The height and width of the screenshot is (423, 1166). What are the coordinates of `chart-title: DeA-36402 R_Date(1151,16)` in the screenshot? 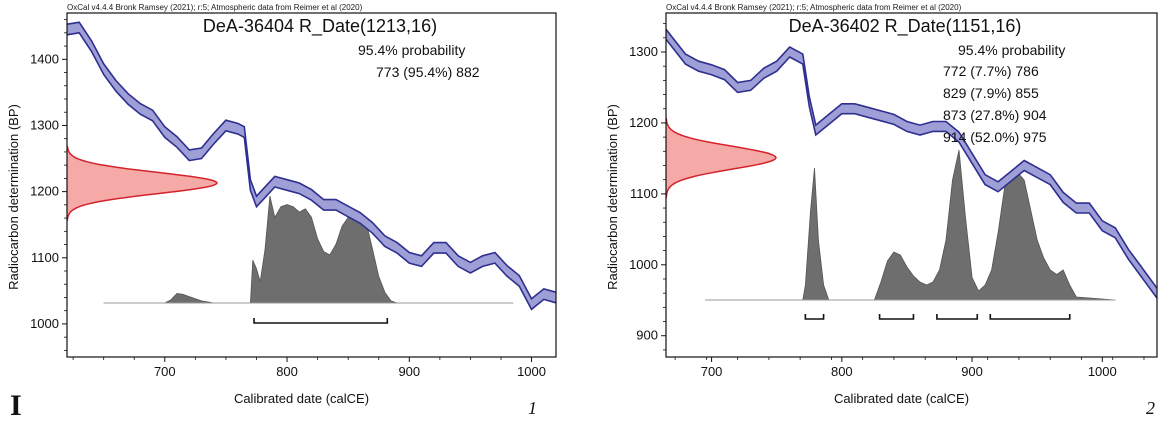 It's located at (905, 26).